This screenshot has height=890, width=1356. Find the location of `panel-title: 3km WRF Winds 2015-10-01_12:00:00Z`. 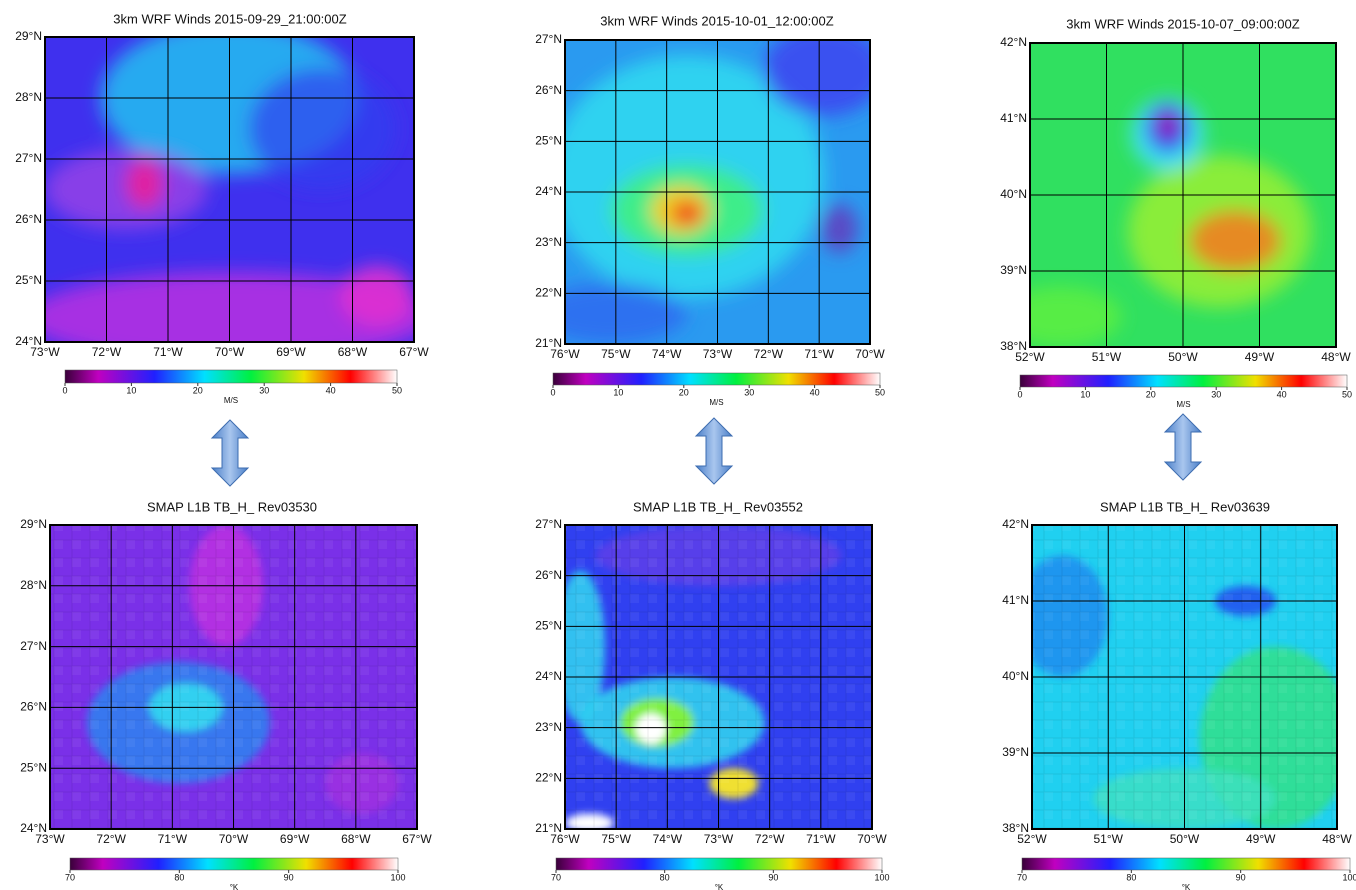

panel-title: 3km WRF Winds 2015-10-01_12:00:00Z is located at coordinates (716, 20).